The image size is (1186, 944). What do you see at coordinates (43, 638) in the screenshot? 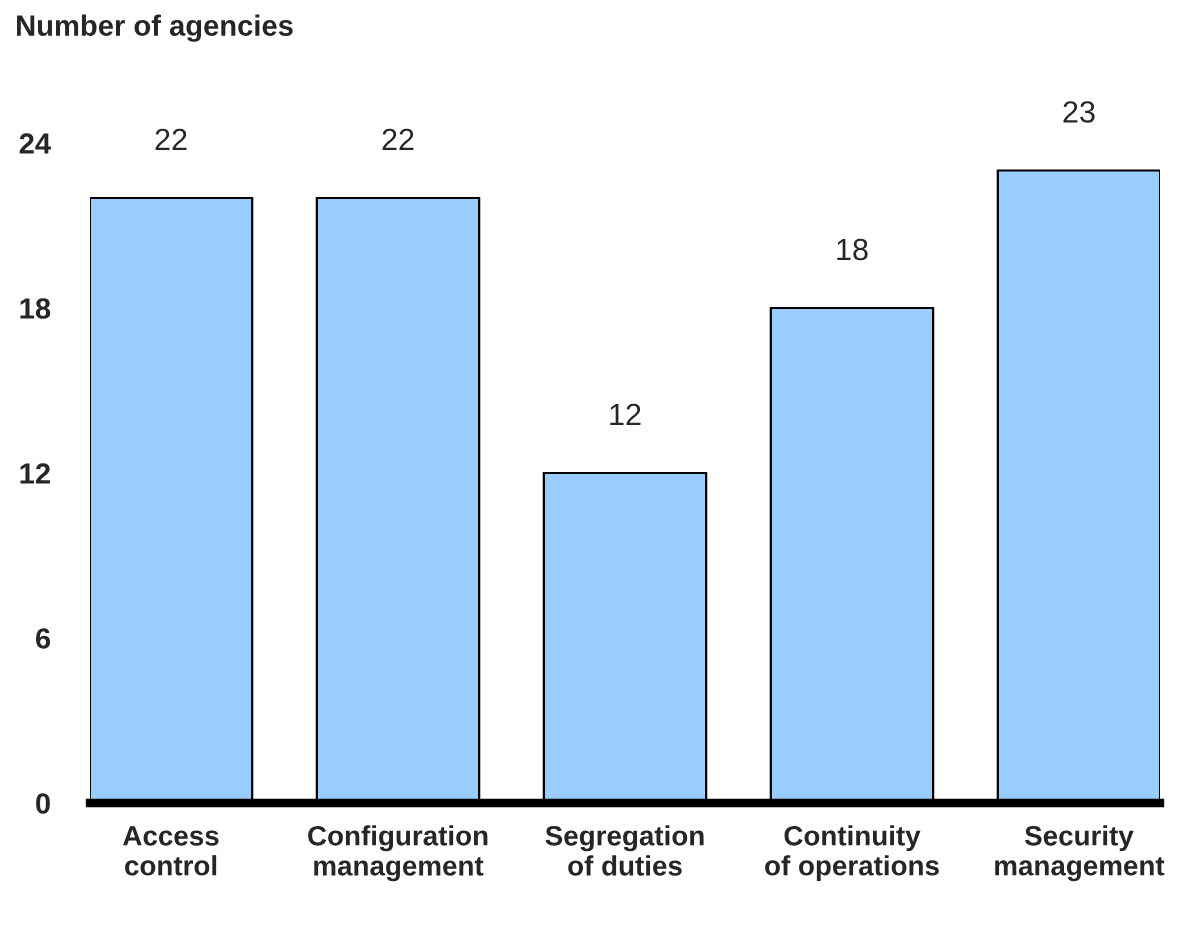
I see `y-tick-label: 6` at bounding box center [43, 638].